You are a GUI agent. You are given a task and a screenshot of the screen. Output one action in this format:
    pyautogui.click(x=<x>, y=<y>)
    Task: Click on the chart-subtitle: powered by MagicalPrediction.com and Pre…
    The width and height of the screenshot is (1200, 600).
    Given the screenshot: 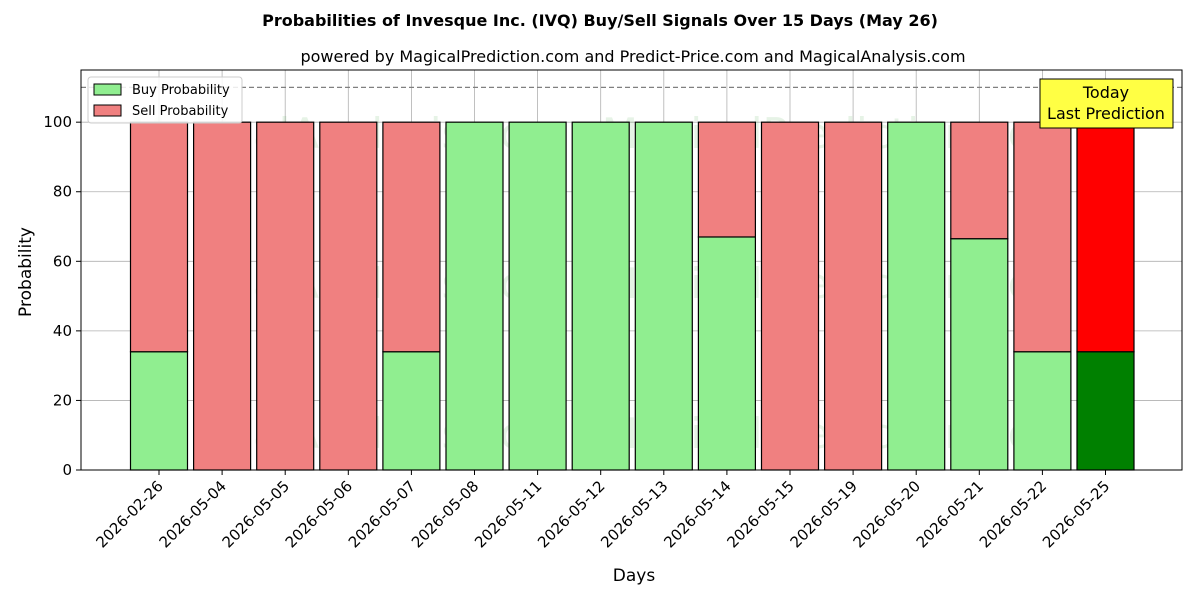 What is the action you would take?
    pyautogui.click(x=632, y=56)
    